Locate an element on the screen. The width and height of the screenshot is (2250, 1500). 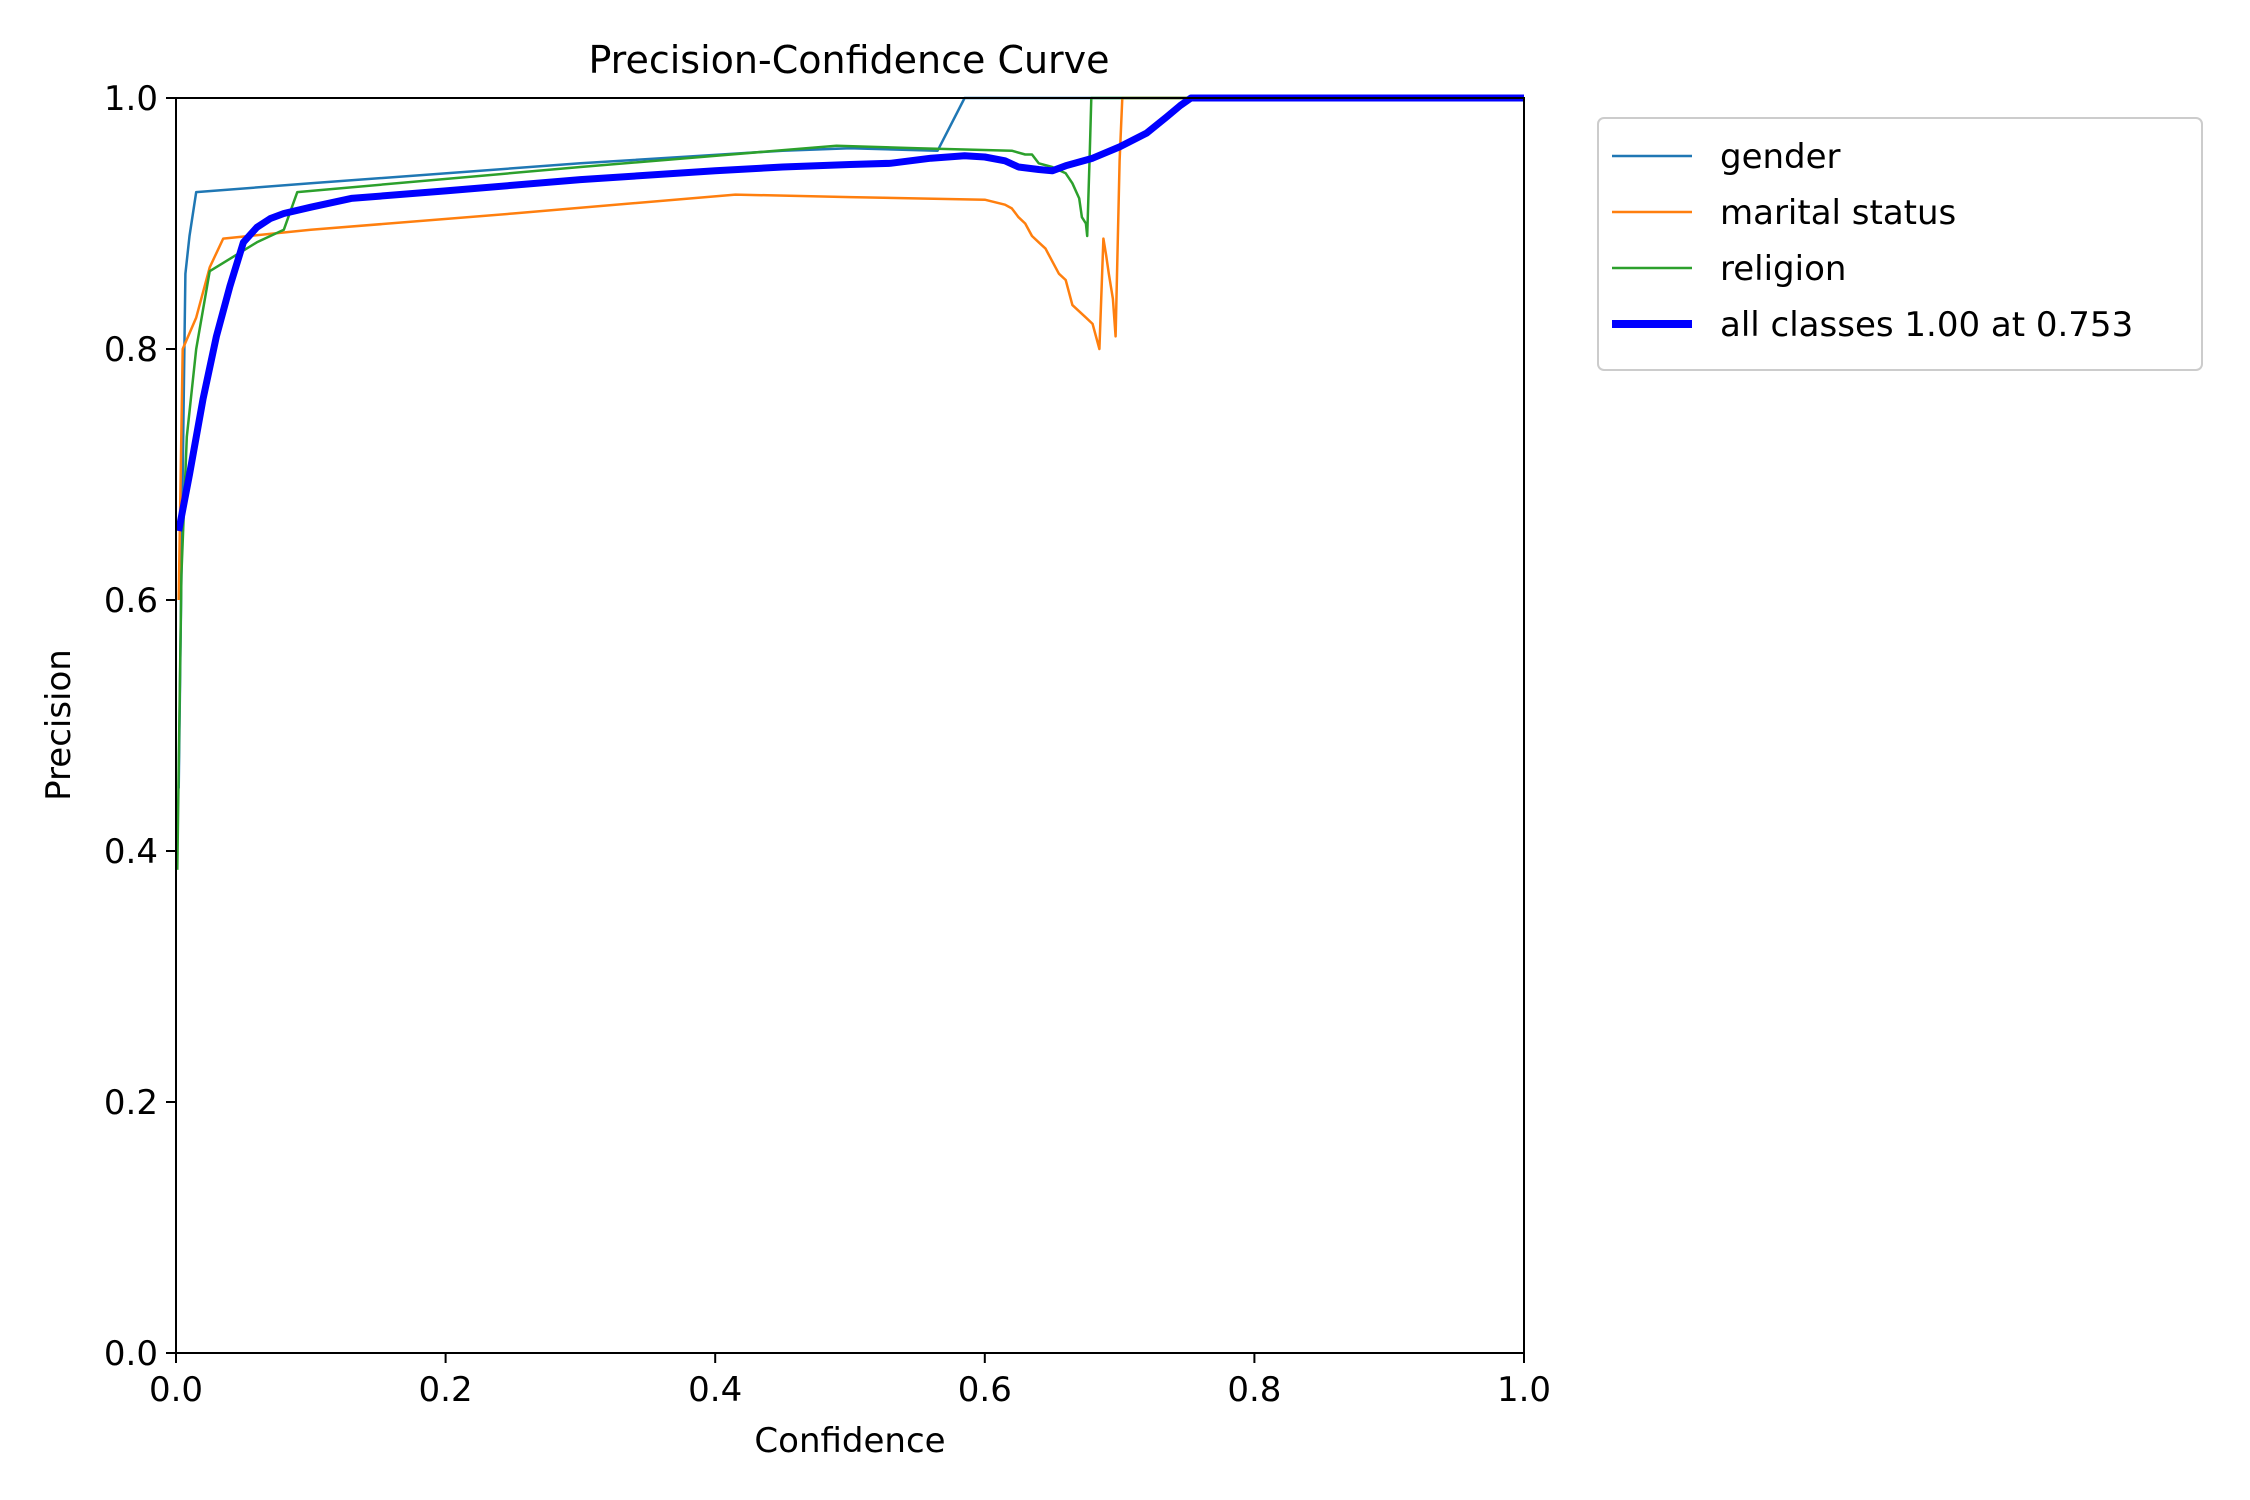
y-tick-label: 0.4 is located at coordinates (131, 852).